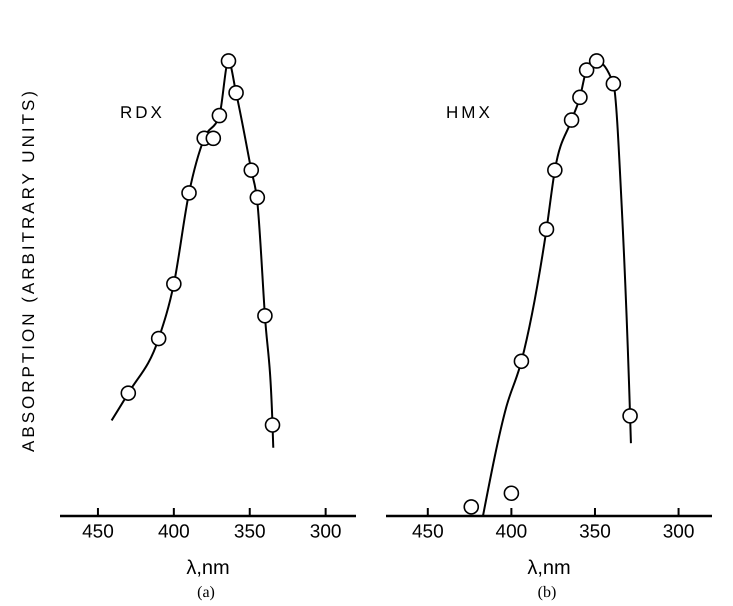 The width and height of the screenshot is (733, 606). Describe the element at coordinates (142, 113) in the screenshot. I see `annotation: RDX` at that location.